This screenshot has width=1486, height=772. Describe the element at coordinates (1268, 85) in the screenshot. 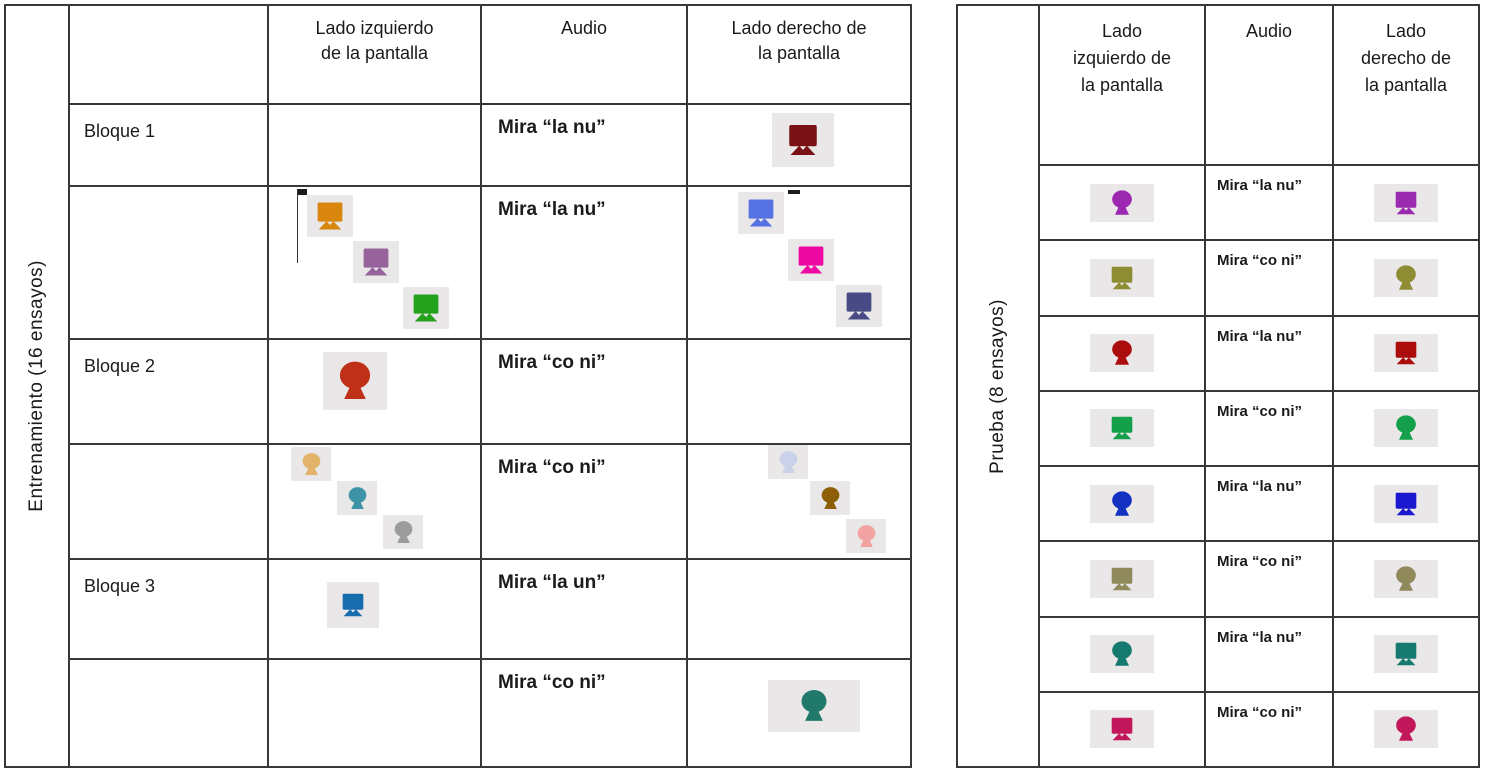

I see `header-audio: Audio` at that location.